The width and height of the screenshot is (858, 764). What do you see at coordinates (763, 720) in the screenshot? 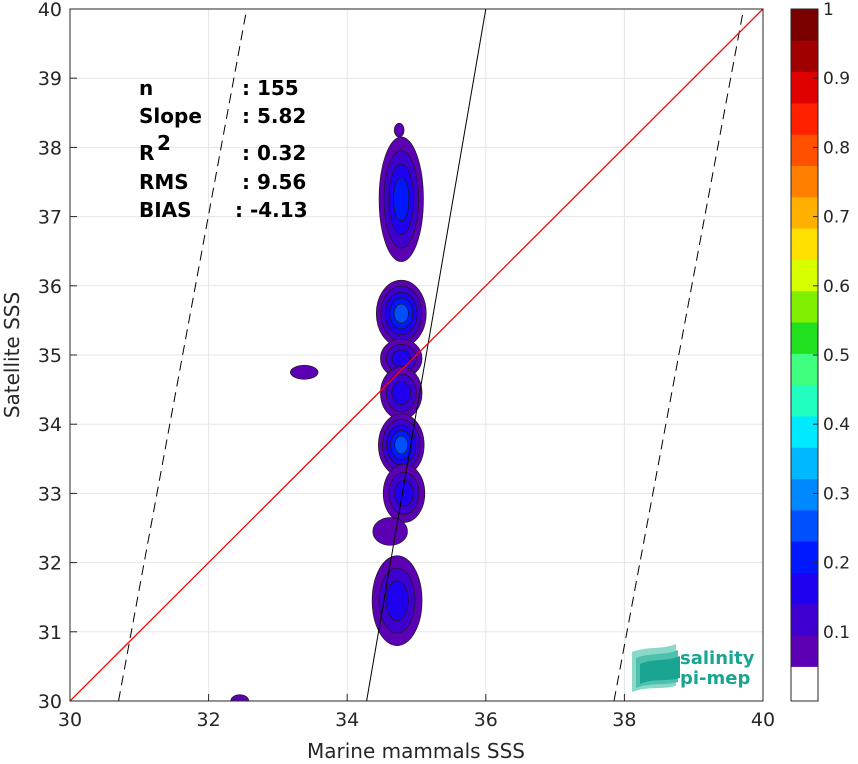
I see `x-tick-label: 40` at bounding box center [763, 720].